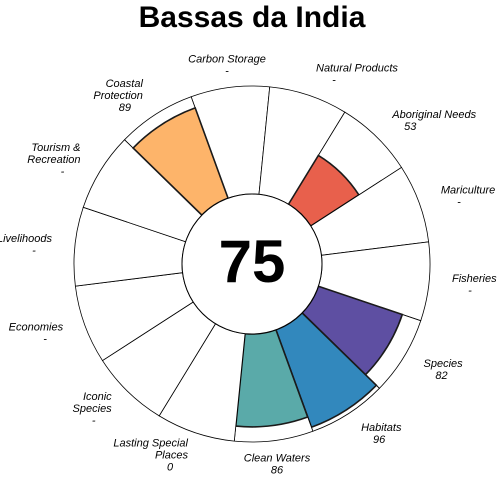  What do you see at coordinates (357, 69) in the screenshot?
I see `petal-label-line: Natural Products` at bounding box center [357, 69].